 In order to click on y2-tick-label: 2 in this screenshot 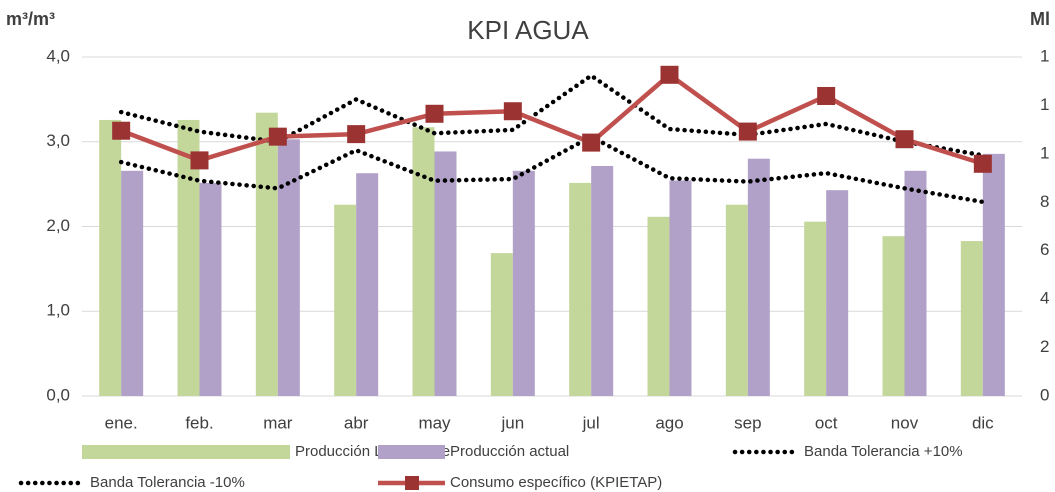, I will do `click(1044, 346)`.